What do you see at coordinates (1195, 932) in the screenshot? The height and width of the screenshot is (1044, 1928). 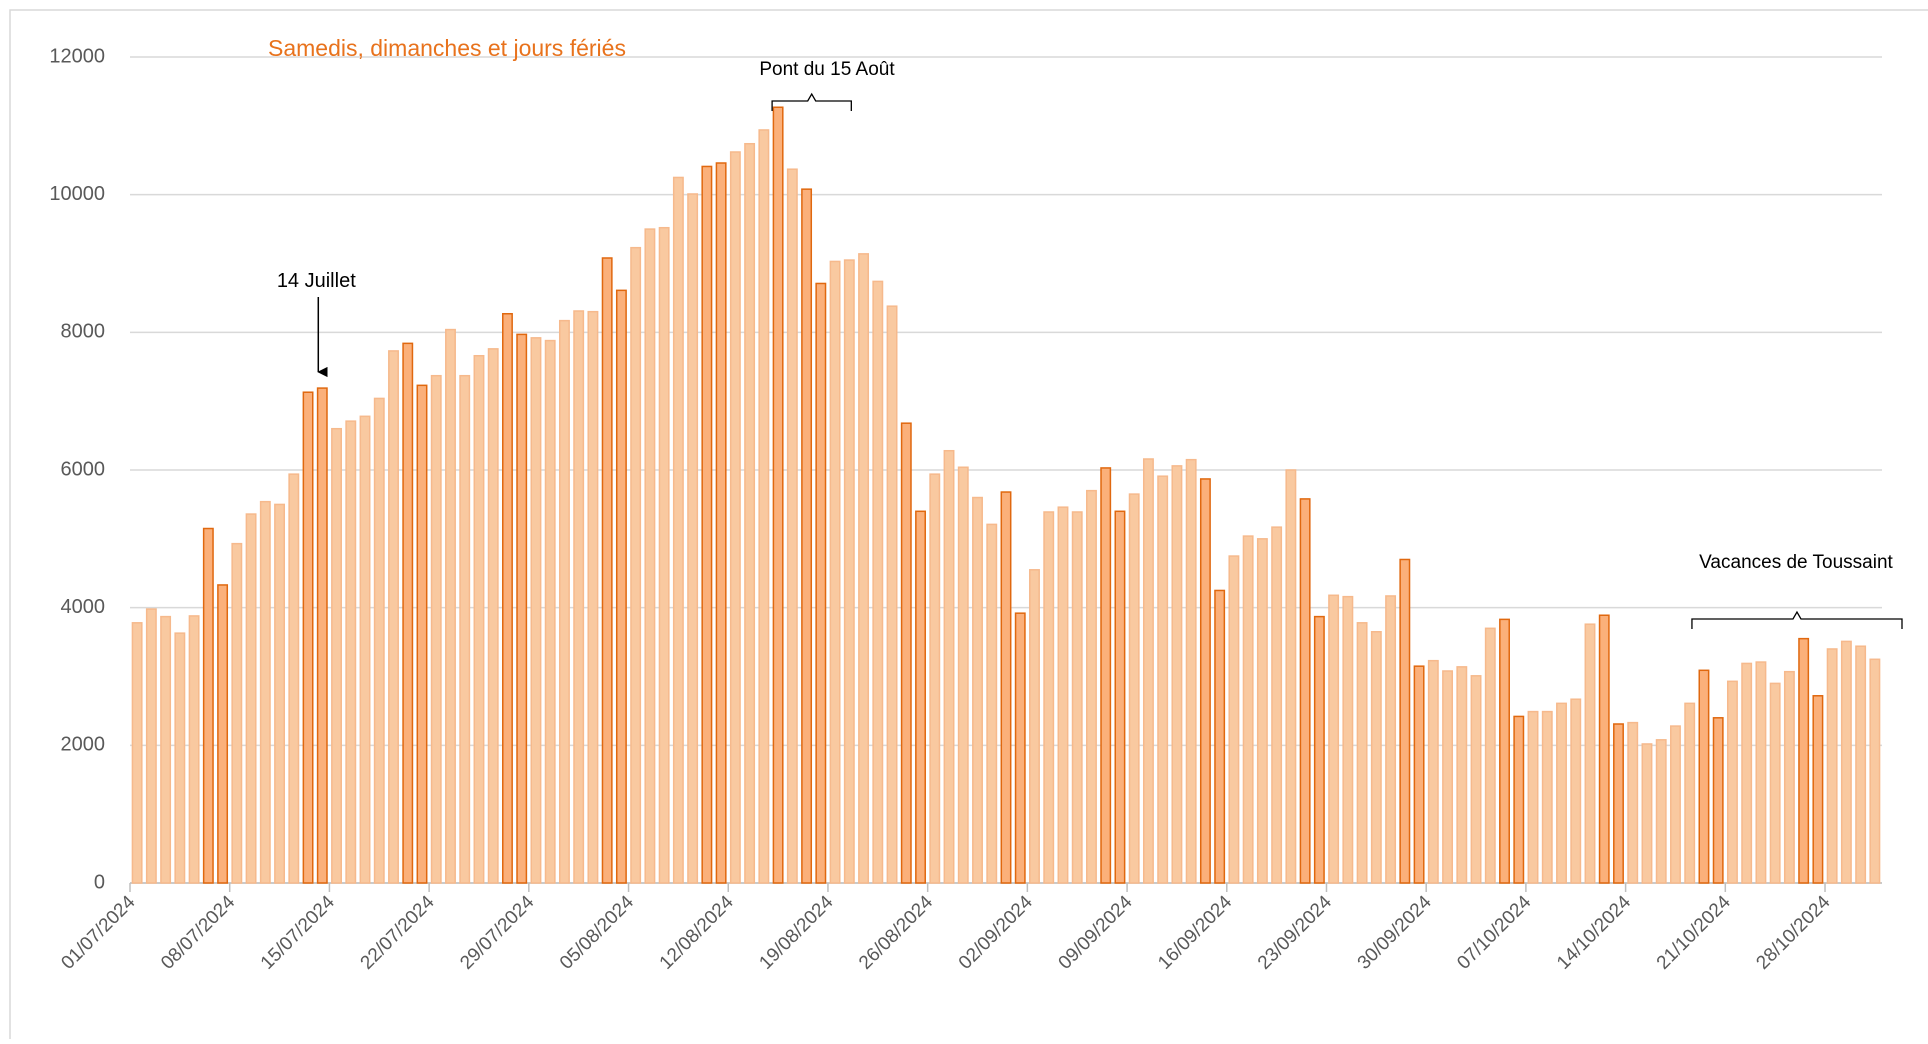 I see `x-tick-label: 16/09/2024` at bounding box center [1195, 932].